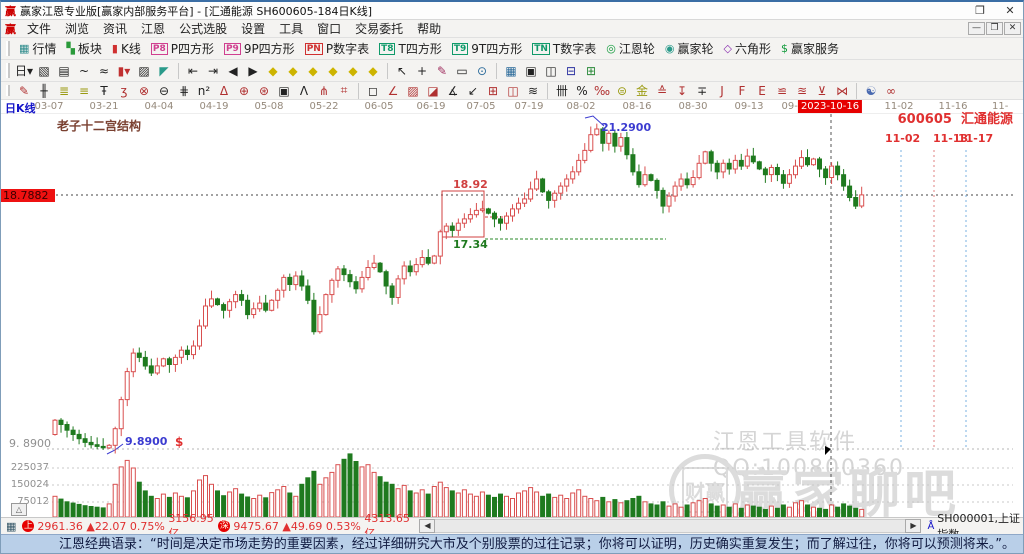 The image size is (1024, 554). I want to click on menu-item-浏览: 浏览, so click(77, 29).